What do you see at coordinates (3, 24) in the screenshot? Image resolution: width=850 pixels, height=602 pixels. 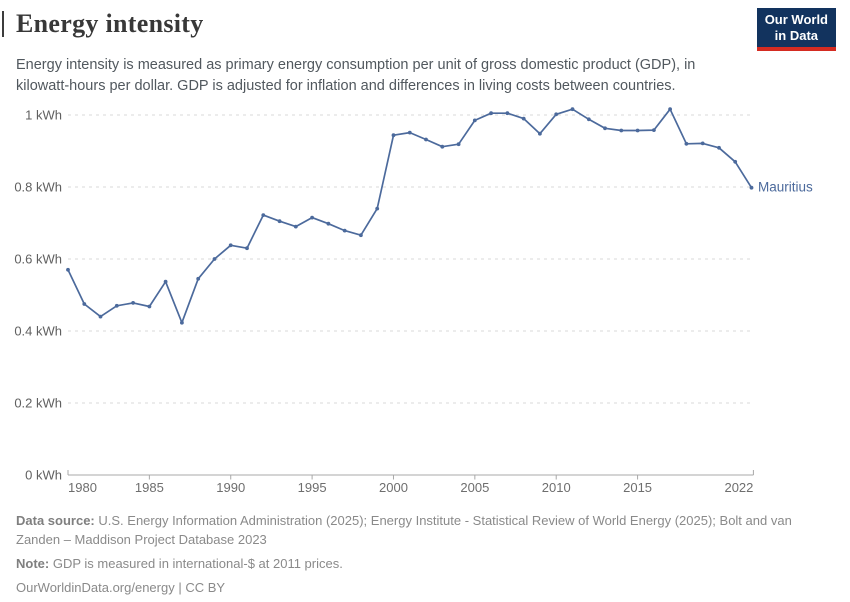 I see `page-edge-artifact` at bounding box center [3, 24].